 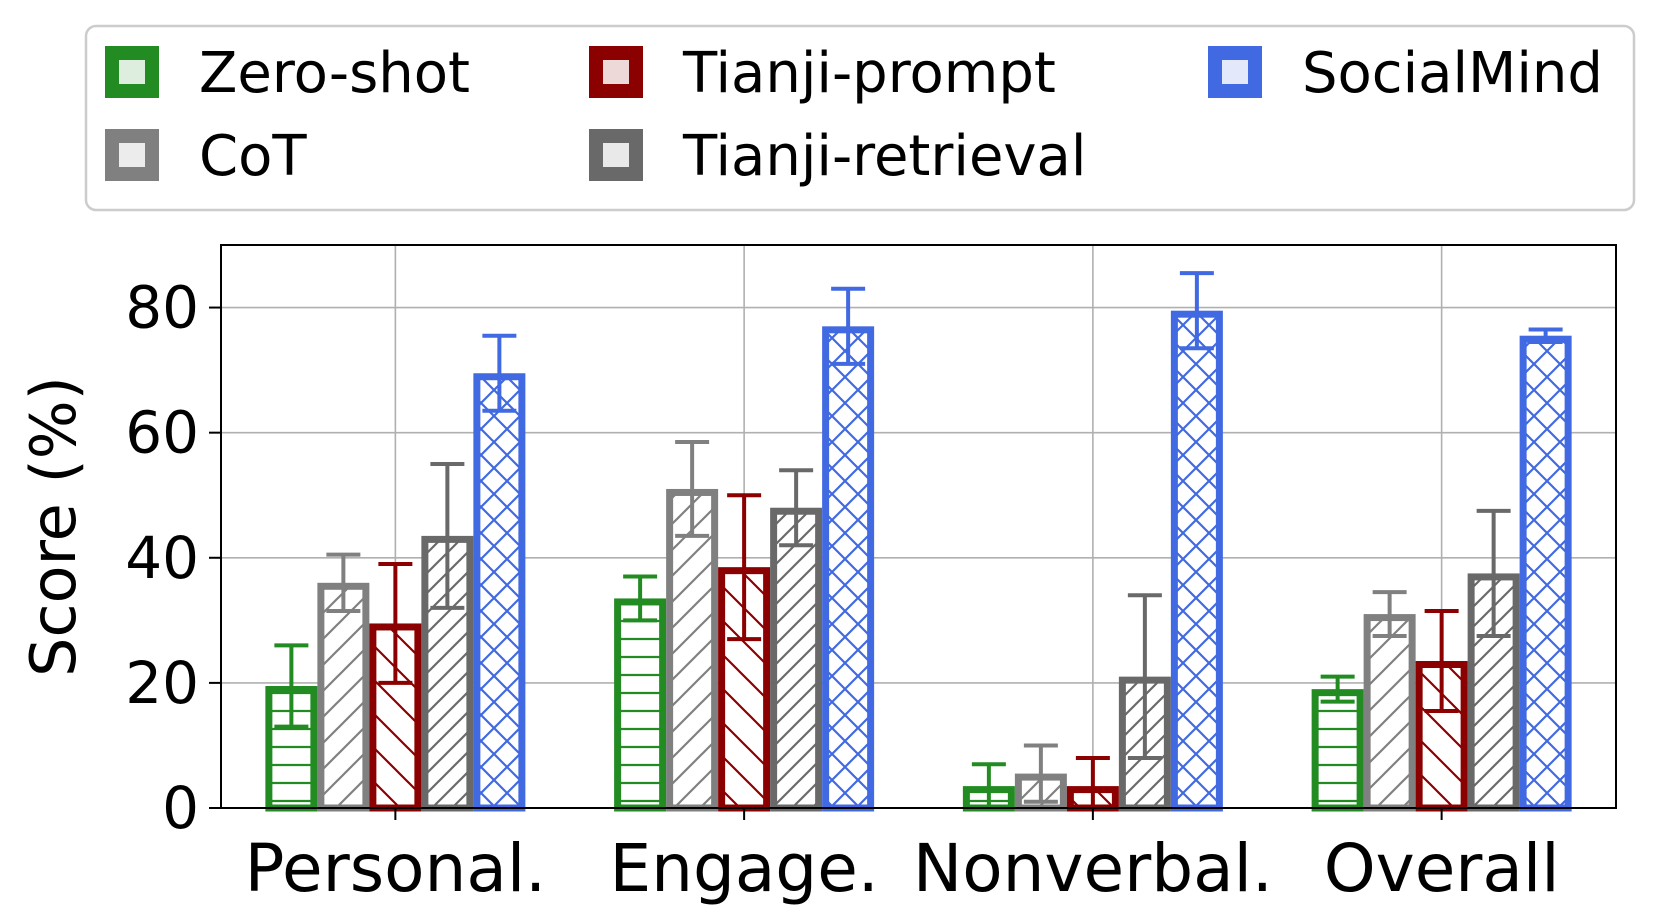 I want to click on legend-item-zero-shot: Zero-shot, so click(x=287, y=73).